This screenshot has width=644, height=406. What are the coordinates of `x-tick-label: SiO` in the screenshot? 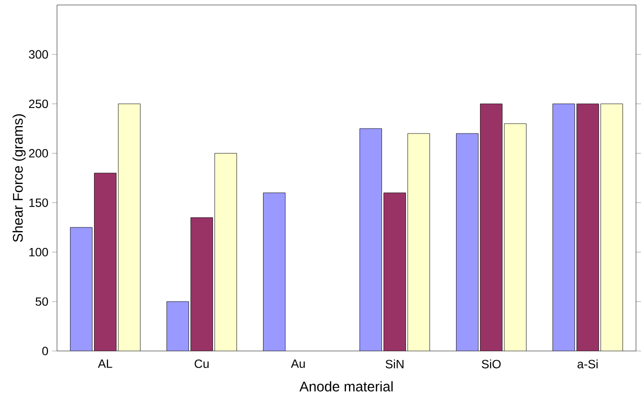 It's located at (491, 364).